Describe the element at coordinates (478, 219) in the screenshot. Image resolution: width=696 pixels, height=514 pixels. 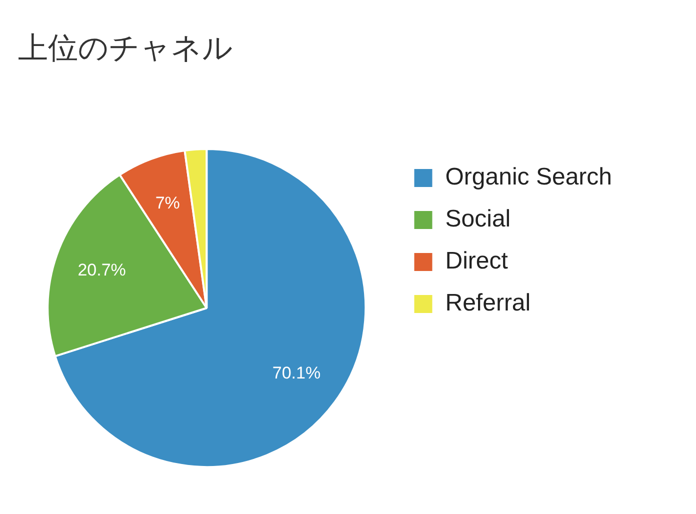
I see `legend-label: Social` at that location.